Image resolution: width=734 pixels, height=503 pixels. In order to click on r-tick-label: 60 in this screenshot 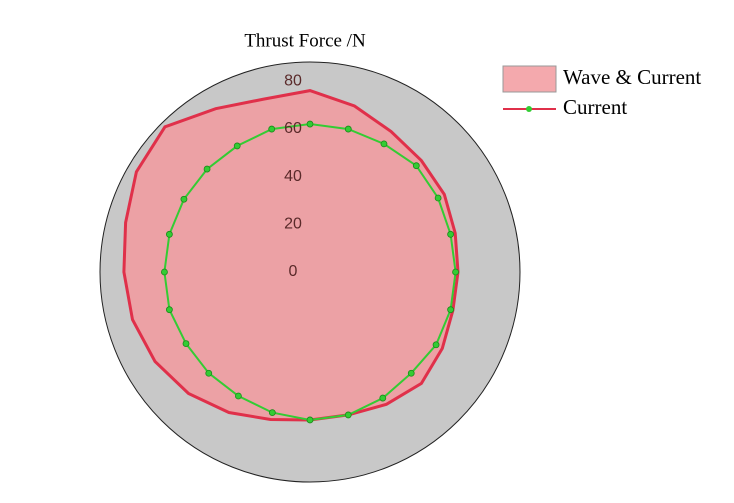, I will do `click(293, 128)`.